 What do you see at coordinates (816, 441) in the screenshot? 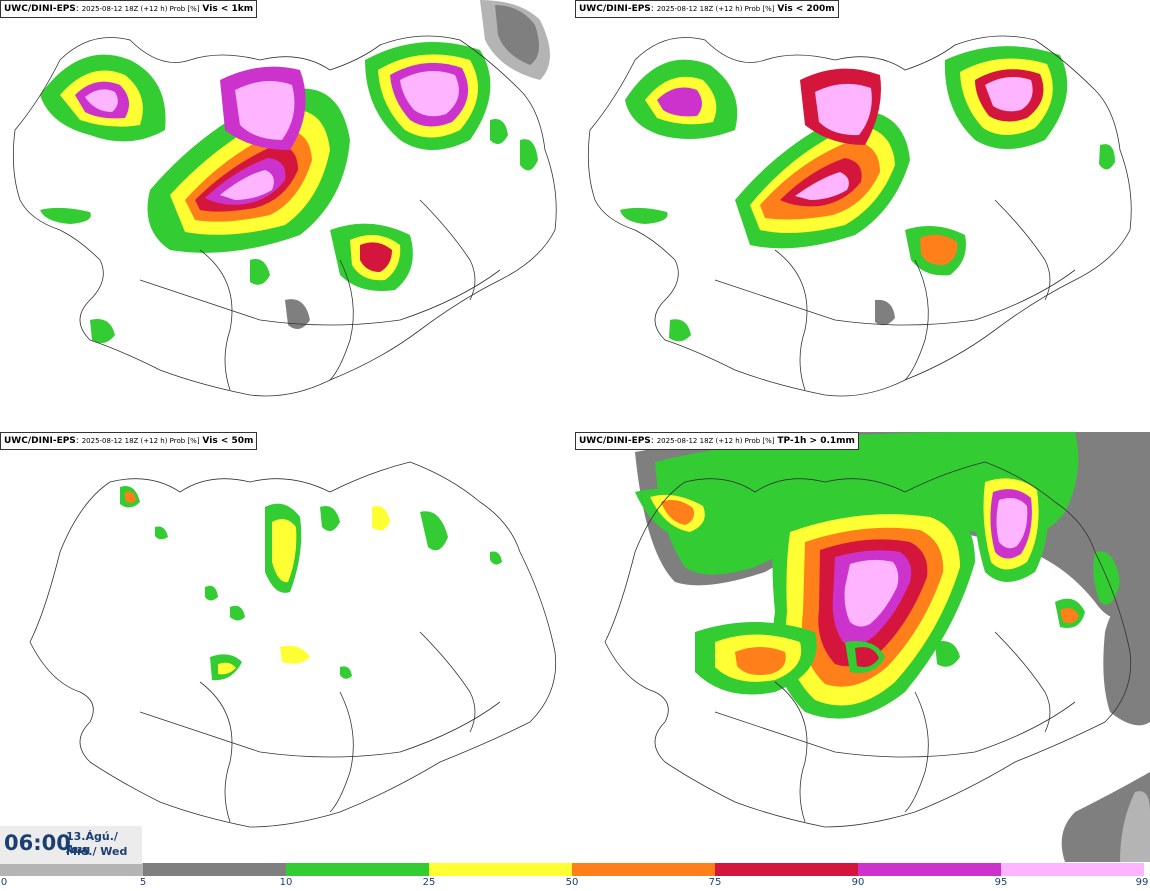
I see `field-name: TP-1h > 0.1mm` at bounding box center [816, 441].